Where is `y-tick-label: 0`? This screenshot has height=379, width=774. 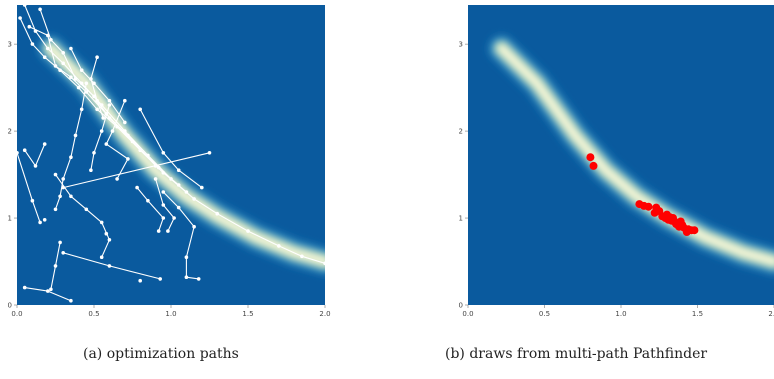
y-tick-label: 0 is located at coordinates (461, 306).